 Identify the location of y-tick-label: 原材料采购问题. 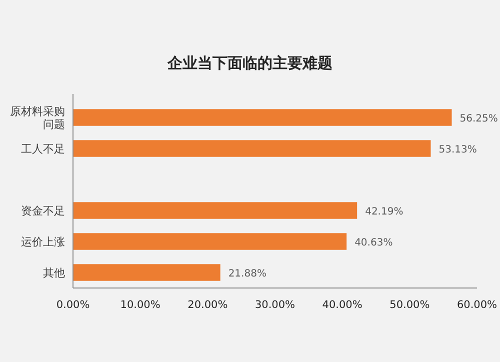
(37, 118).